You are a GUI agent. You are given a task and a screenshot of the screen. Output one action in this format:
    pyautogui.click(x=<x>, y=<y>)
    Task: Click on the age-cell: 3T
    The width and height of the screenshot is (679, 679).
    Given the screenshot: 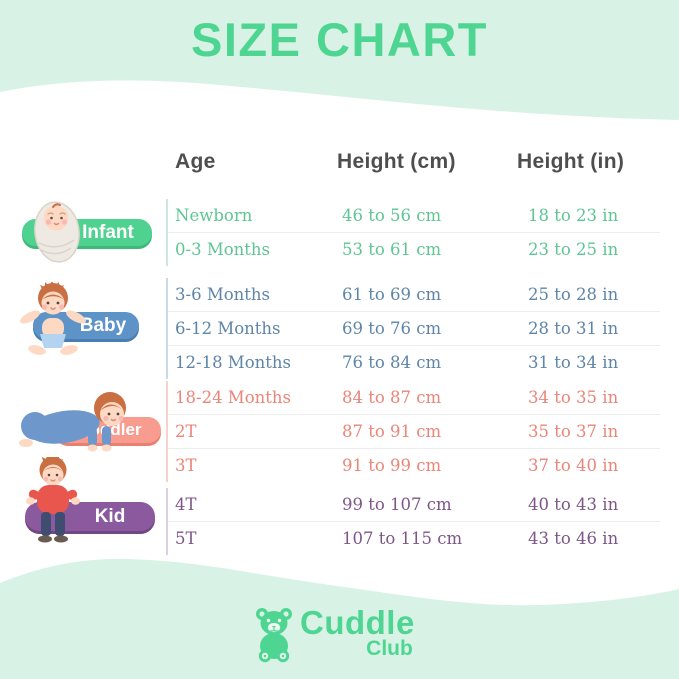 What is the action you would take?
    pyautogui.click(x=186, y=465)
    